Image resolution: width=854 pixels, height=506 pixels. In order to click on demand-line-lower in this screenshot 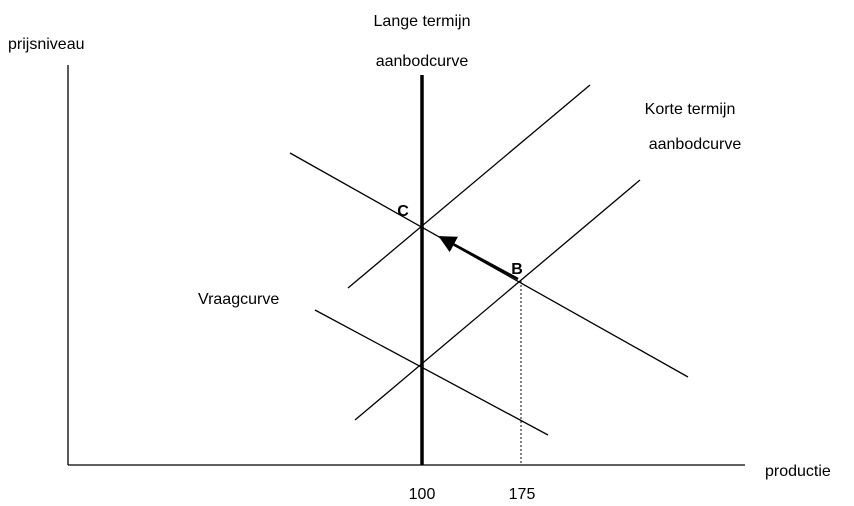, I will do `click(431, 372)`.